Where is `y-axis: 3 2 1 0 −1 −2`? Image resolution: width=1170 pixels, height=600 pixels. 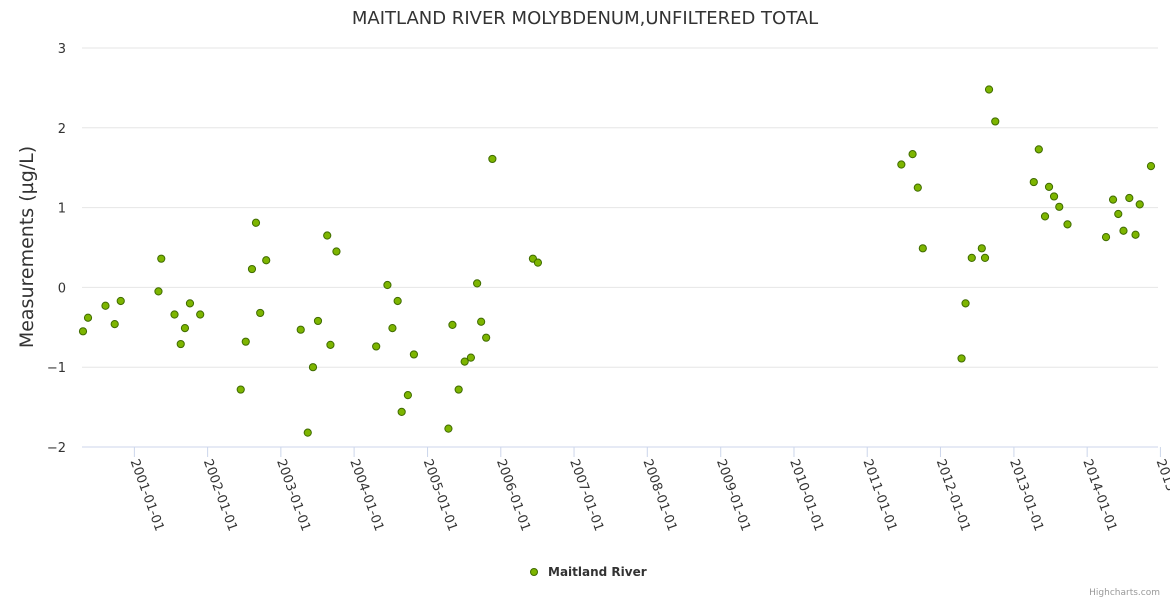
y-axis: 3 2 1 0 −1 −2 is located at coordinates (56, 249).